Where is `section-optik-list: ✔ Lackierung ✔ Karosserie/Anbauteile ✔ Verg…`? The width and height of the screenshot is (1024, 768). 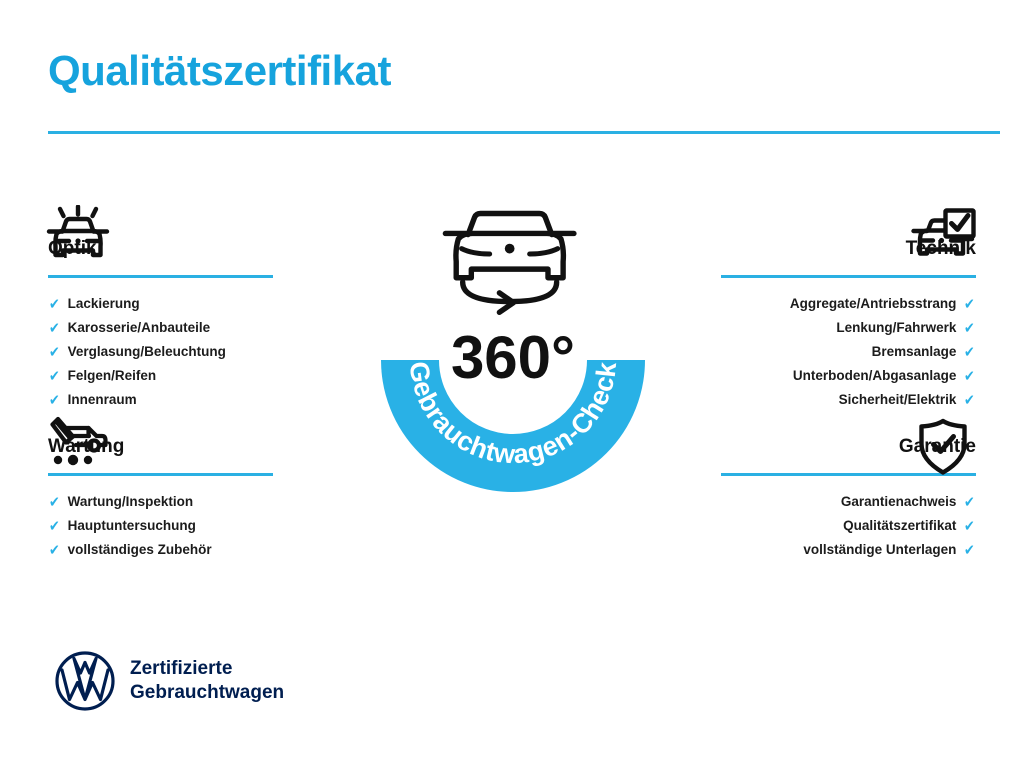 section-optik-list: ✔ Lackierung ✔ Karosserie/Anbauteile ✔ Verg… is located at coordinates (160, 352).